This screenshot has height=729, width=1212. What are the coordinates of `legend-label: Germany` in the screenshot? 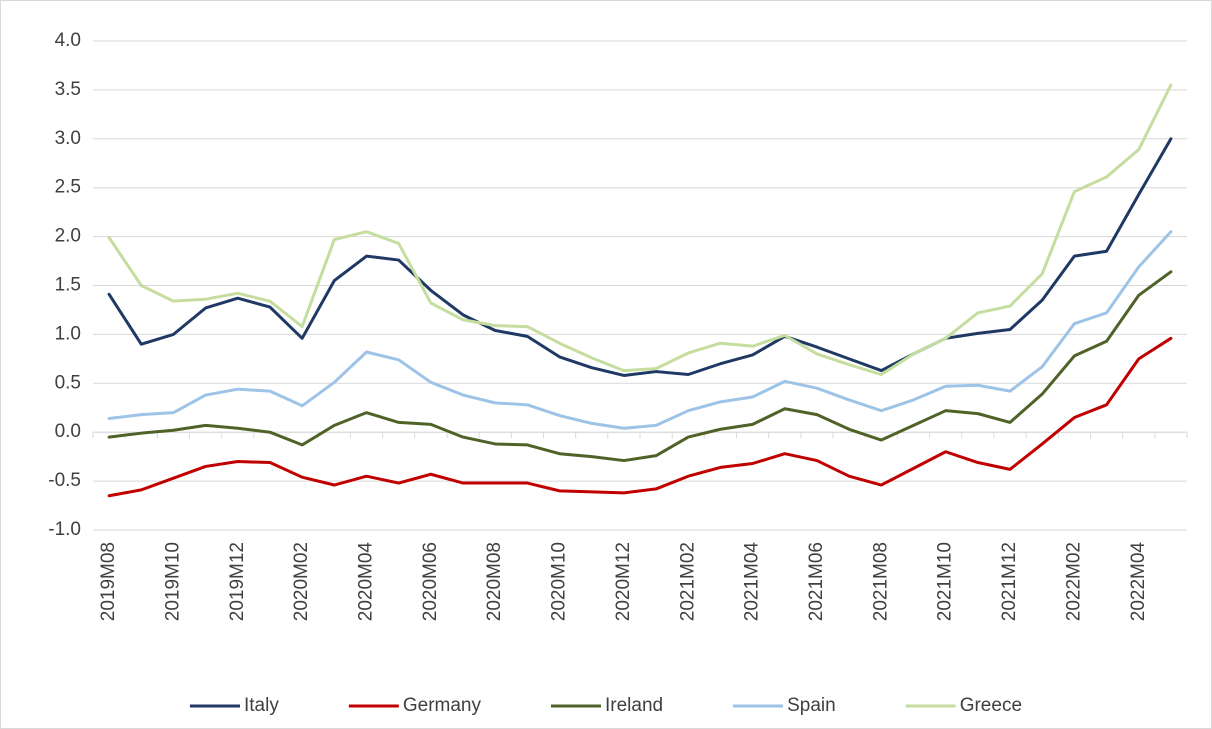 It's located at (442, 705).